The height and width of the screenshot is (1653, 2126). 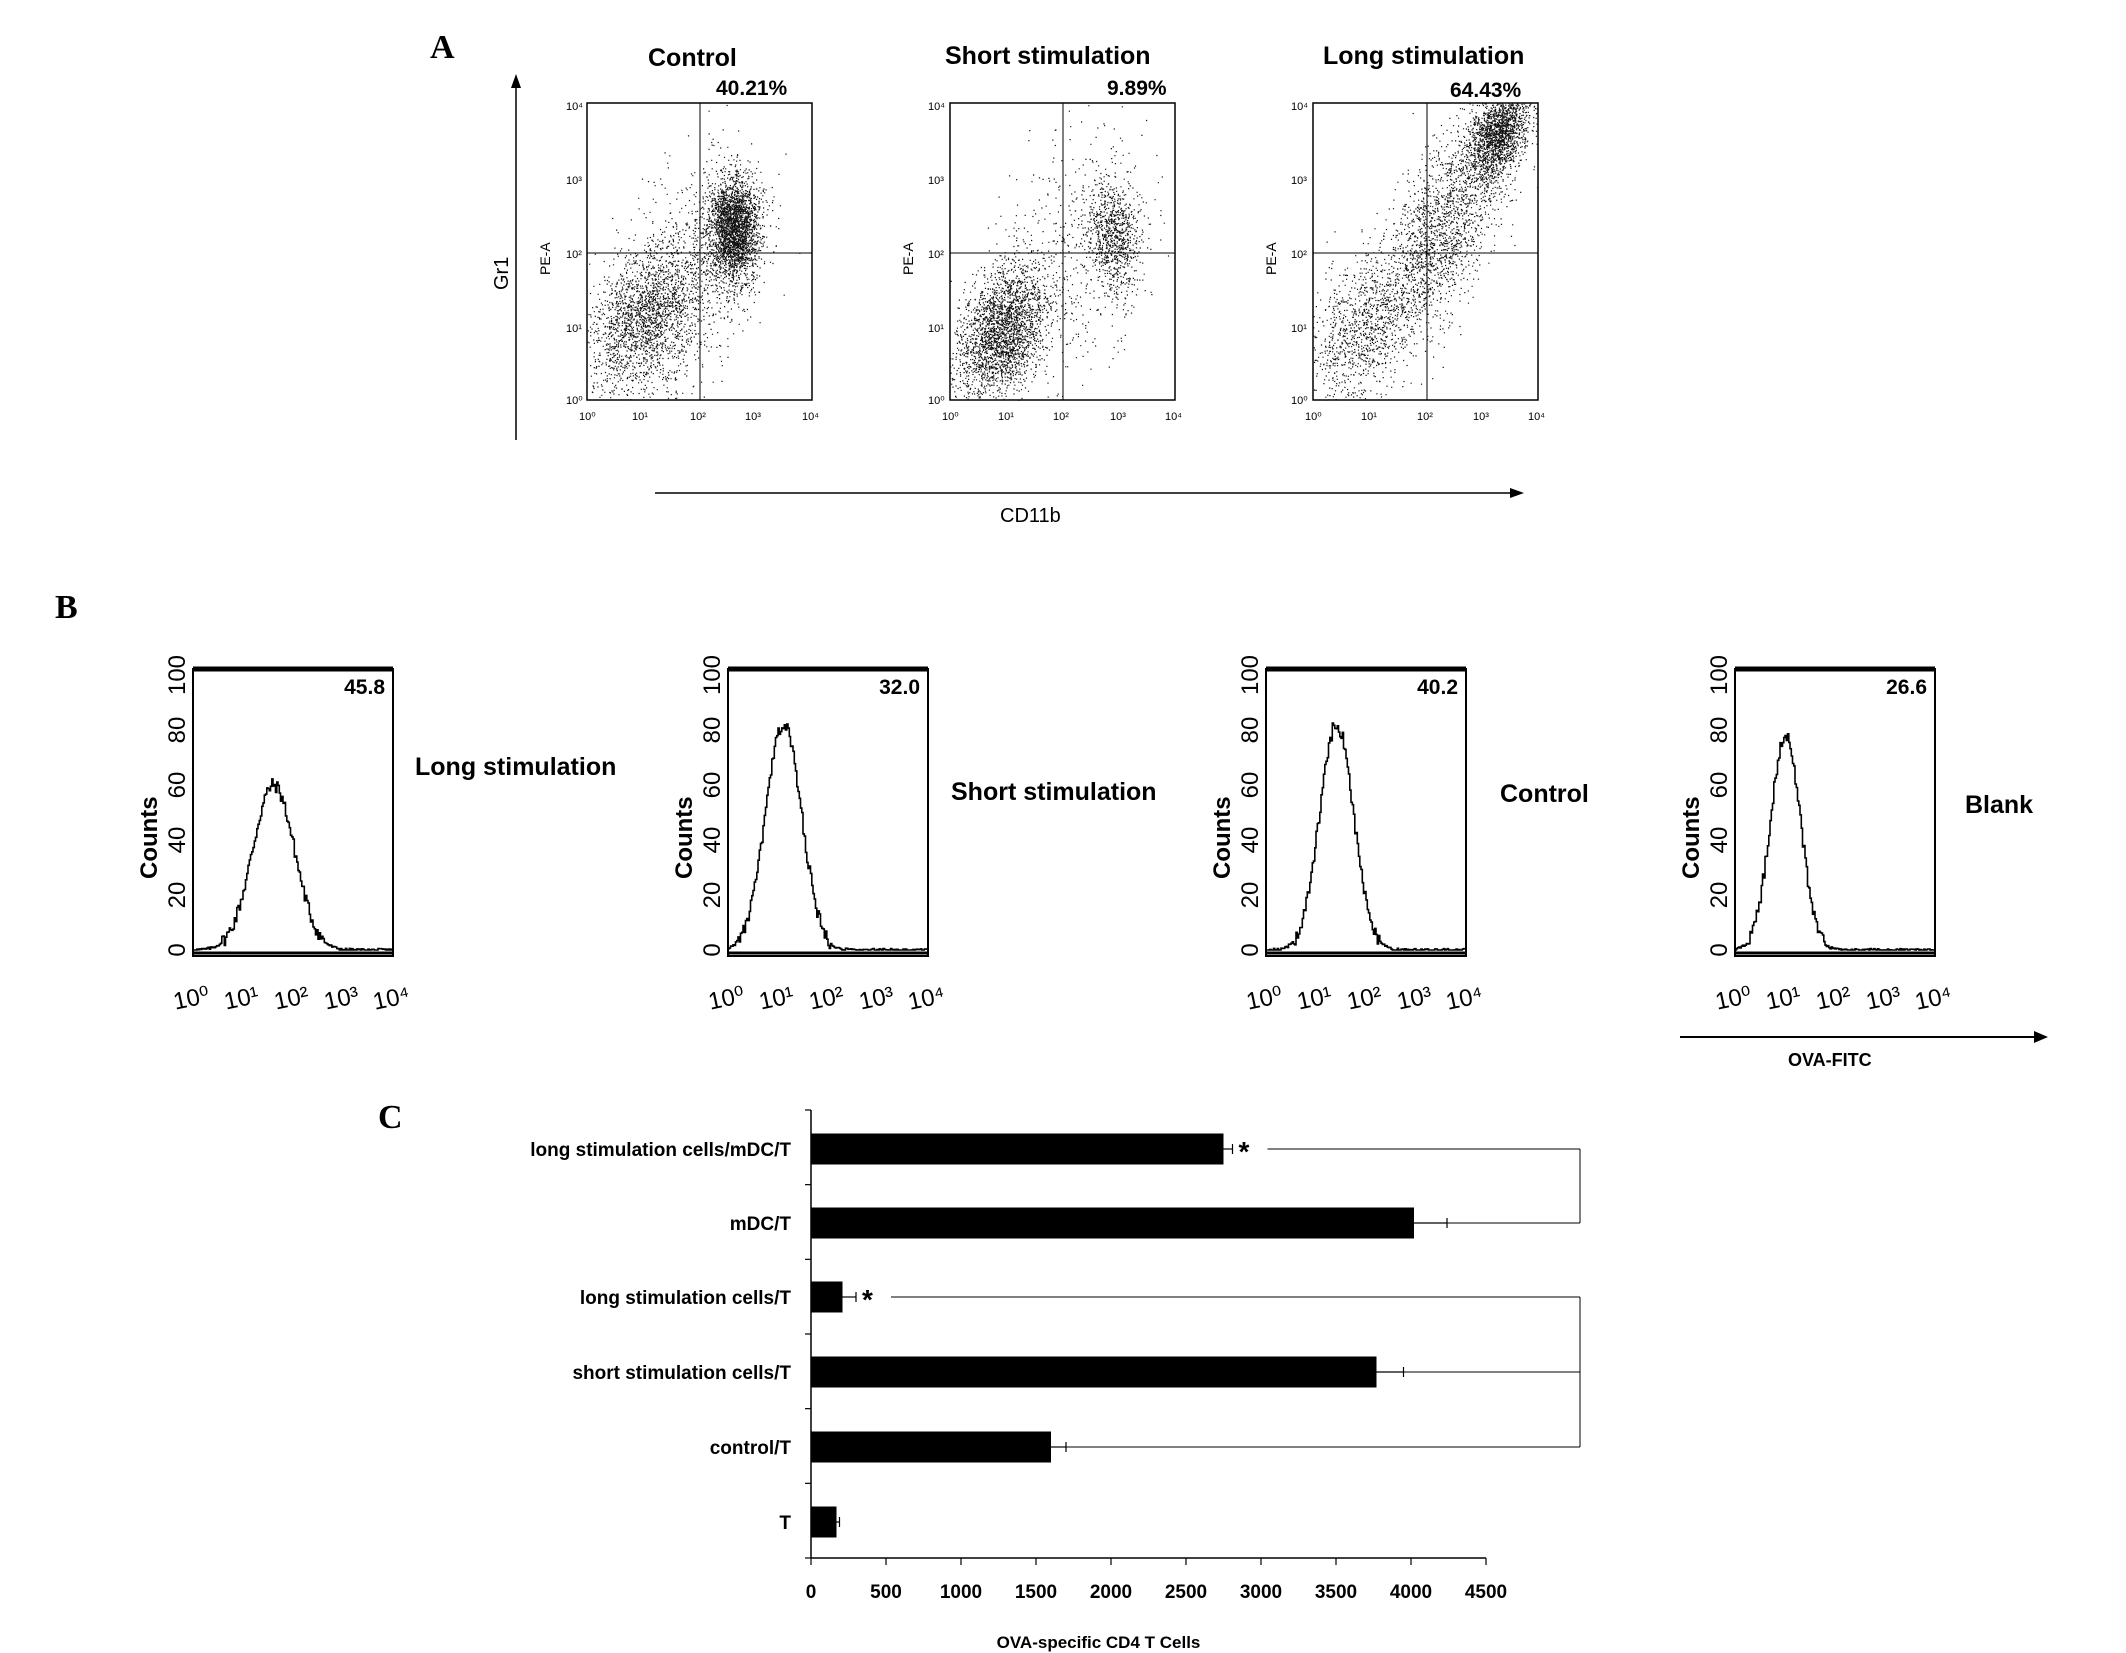 What do you see at coordinates (1437, 687) in the screenshot?
I see `histogram-value: 40.2` at bounding box center [1437, 687].